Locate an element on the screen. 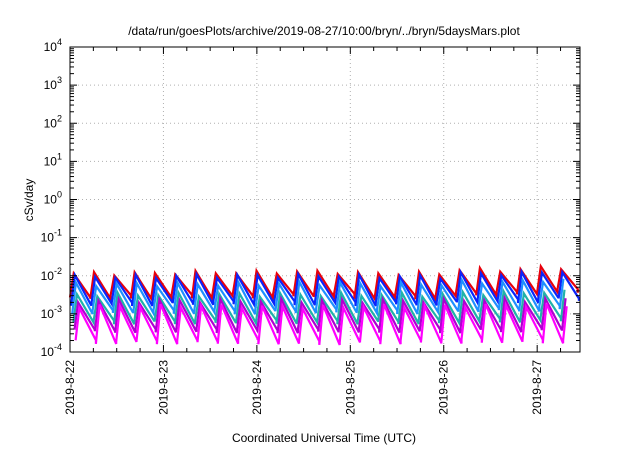 The height and width of the screenshot is (453, 640). x-tick-label: 2019-8-22 is located at coordinates (70, 387).